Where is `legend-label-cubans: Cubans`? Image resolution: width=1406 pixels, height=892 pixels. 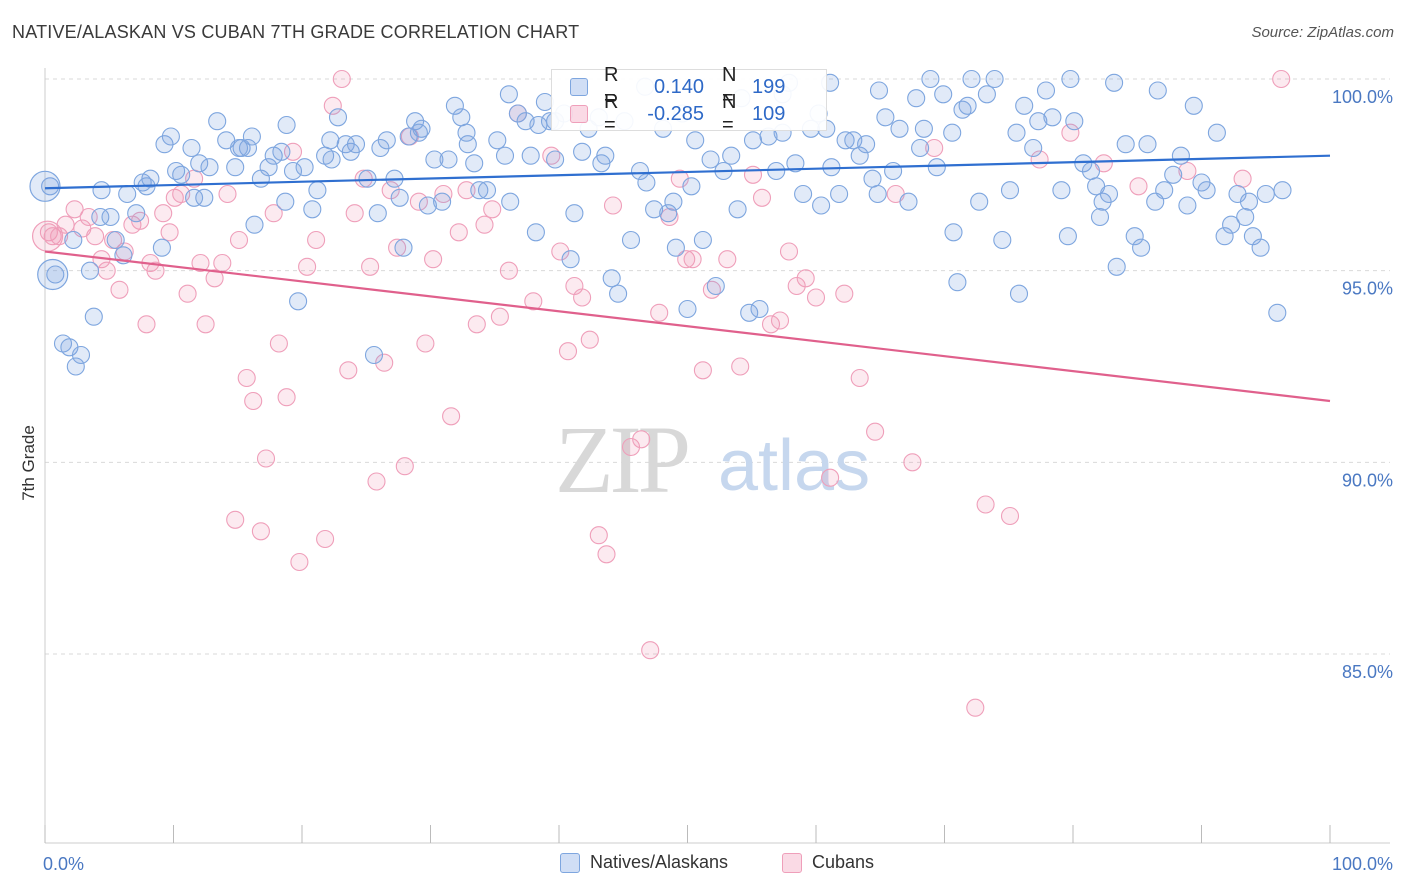
legend-label-cubans: Cubans is located at coordinates (843, 862).